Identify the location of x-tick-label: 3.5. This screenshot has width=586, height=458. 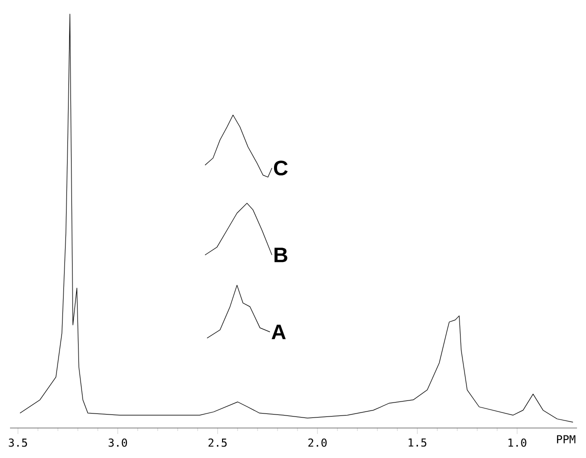
(17, 442).